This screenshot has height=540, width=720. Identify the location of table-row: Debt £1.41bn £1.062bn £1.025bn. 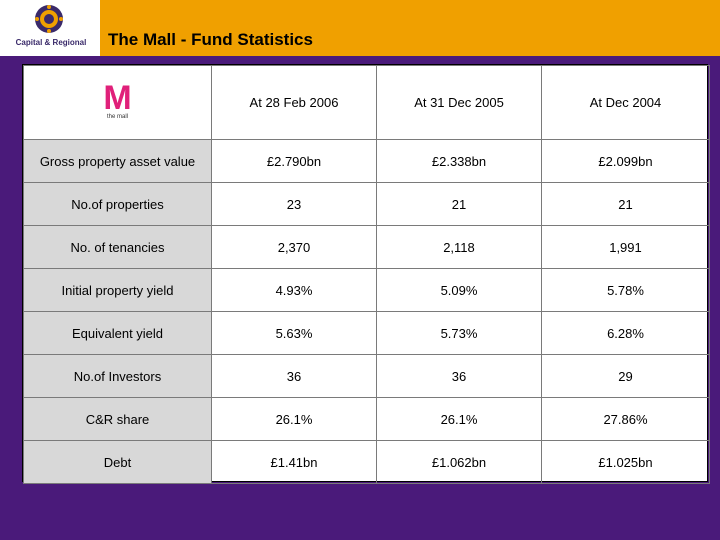
(366, 462).